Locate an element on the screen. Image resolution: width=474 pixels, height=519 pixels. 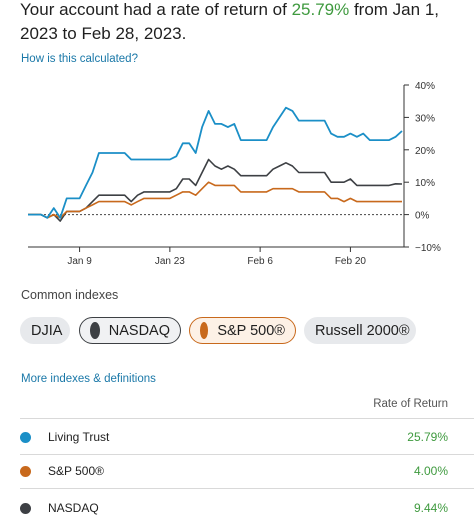
row-name: S&P 500® is located at coordinates (76, 471).